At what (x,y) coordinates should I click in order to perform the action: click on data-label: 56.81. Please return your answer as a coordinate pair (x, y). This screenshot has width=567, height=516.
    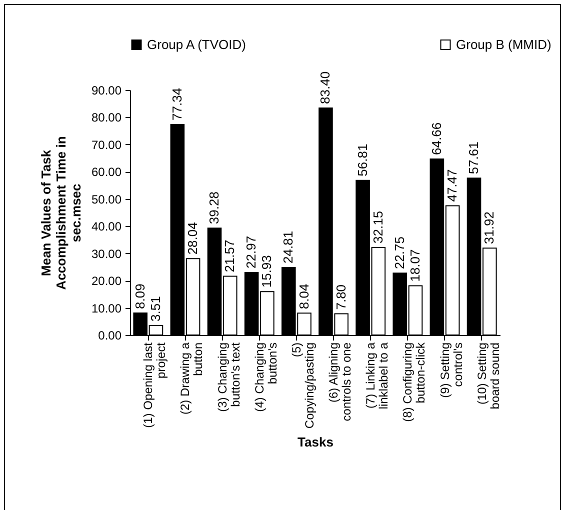
    Looking at the image, I should click on (362, 160).